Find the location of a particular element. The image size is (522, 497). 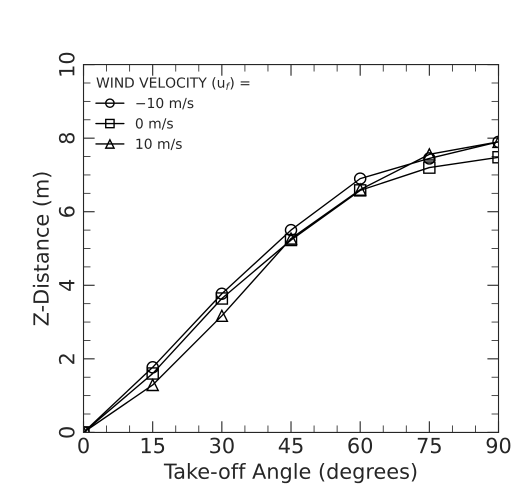

legend-label: −10 m/s is located at coordinates (165, 104).